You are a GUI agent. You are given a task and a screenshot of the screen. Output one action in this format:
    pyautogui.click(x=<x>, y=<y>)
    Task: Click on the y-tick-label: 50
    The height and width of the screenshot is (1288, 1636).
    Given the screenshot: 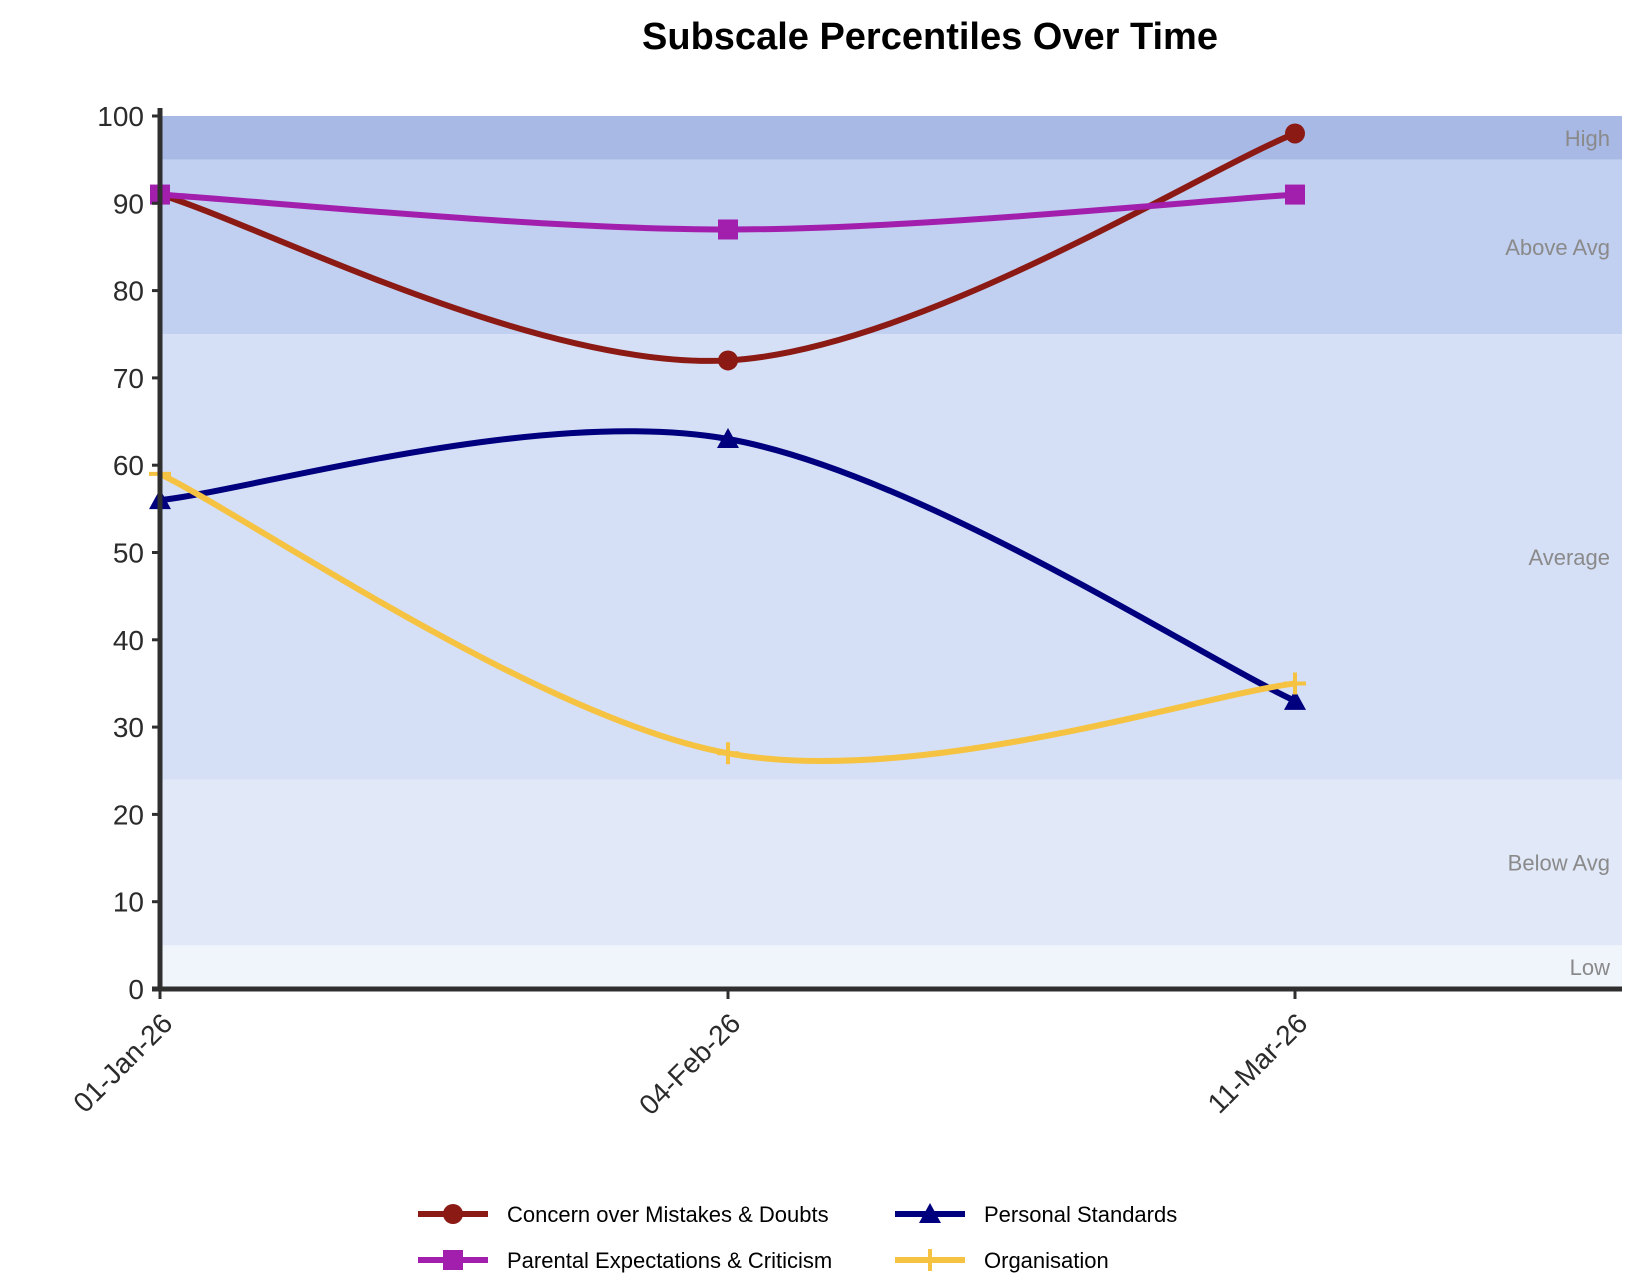 What is the action you would take?
    pyautogui.click(x=128, y=553)
    